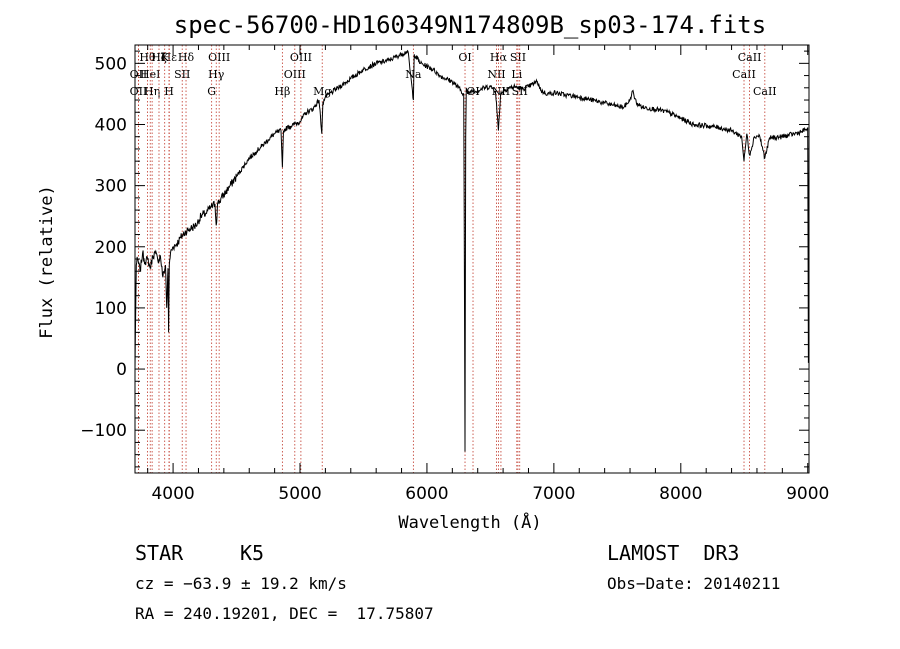 The width and height of the screenshot is (900, 649). I want to click on cz-label: cz = −63.9 ± 19.2 km/s, so click(241, 583).